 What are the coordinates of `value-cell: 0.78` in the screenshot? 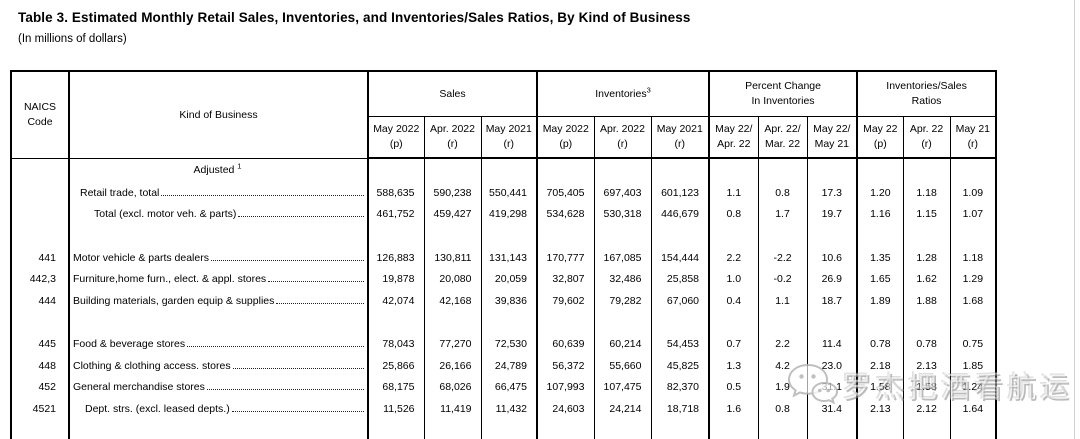 It's located at (880, 344).